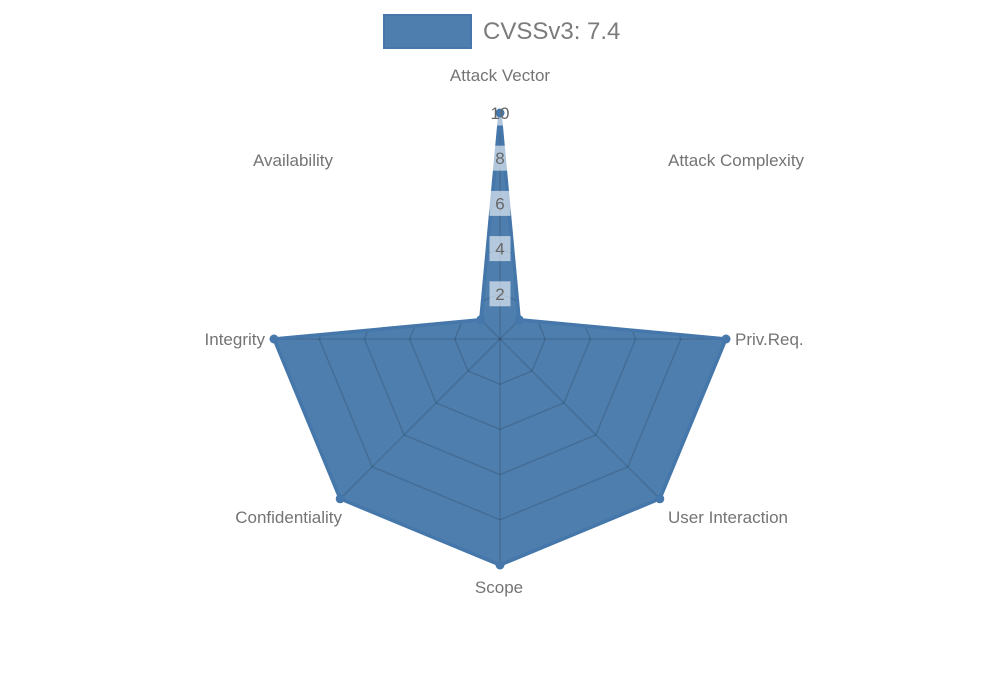  I want to click on axis-label-priv-req: Priv.Req., so click(769, 339).